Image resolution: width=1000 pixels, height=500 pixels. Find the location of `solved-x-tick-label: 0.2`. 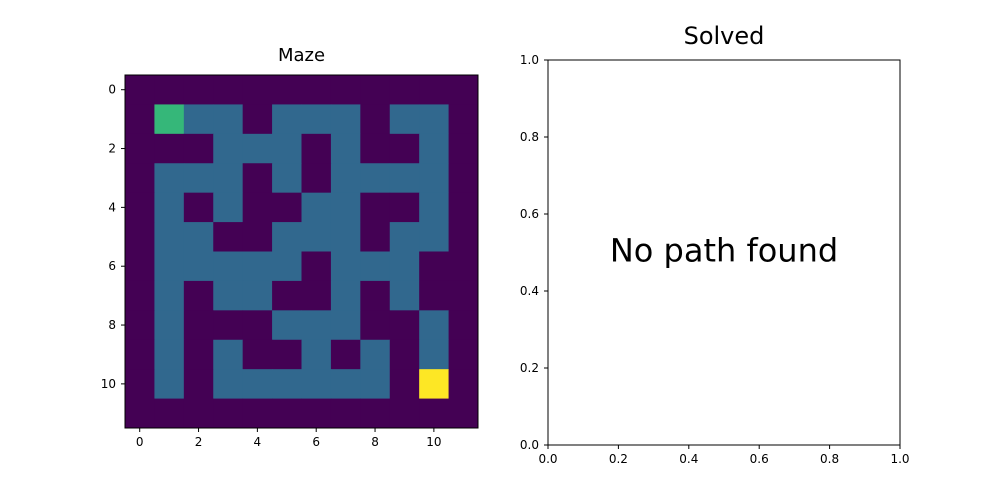

solved-x-tick-label: 0.2 is located at coordinates (618, 459).